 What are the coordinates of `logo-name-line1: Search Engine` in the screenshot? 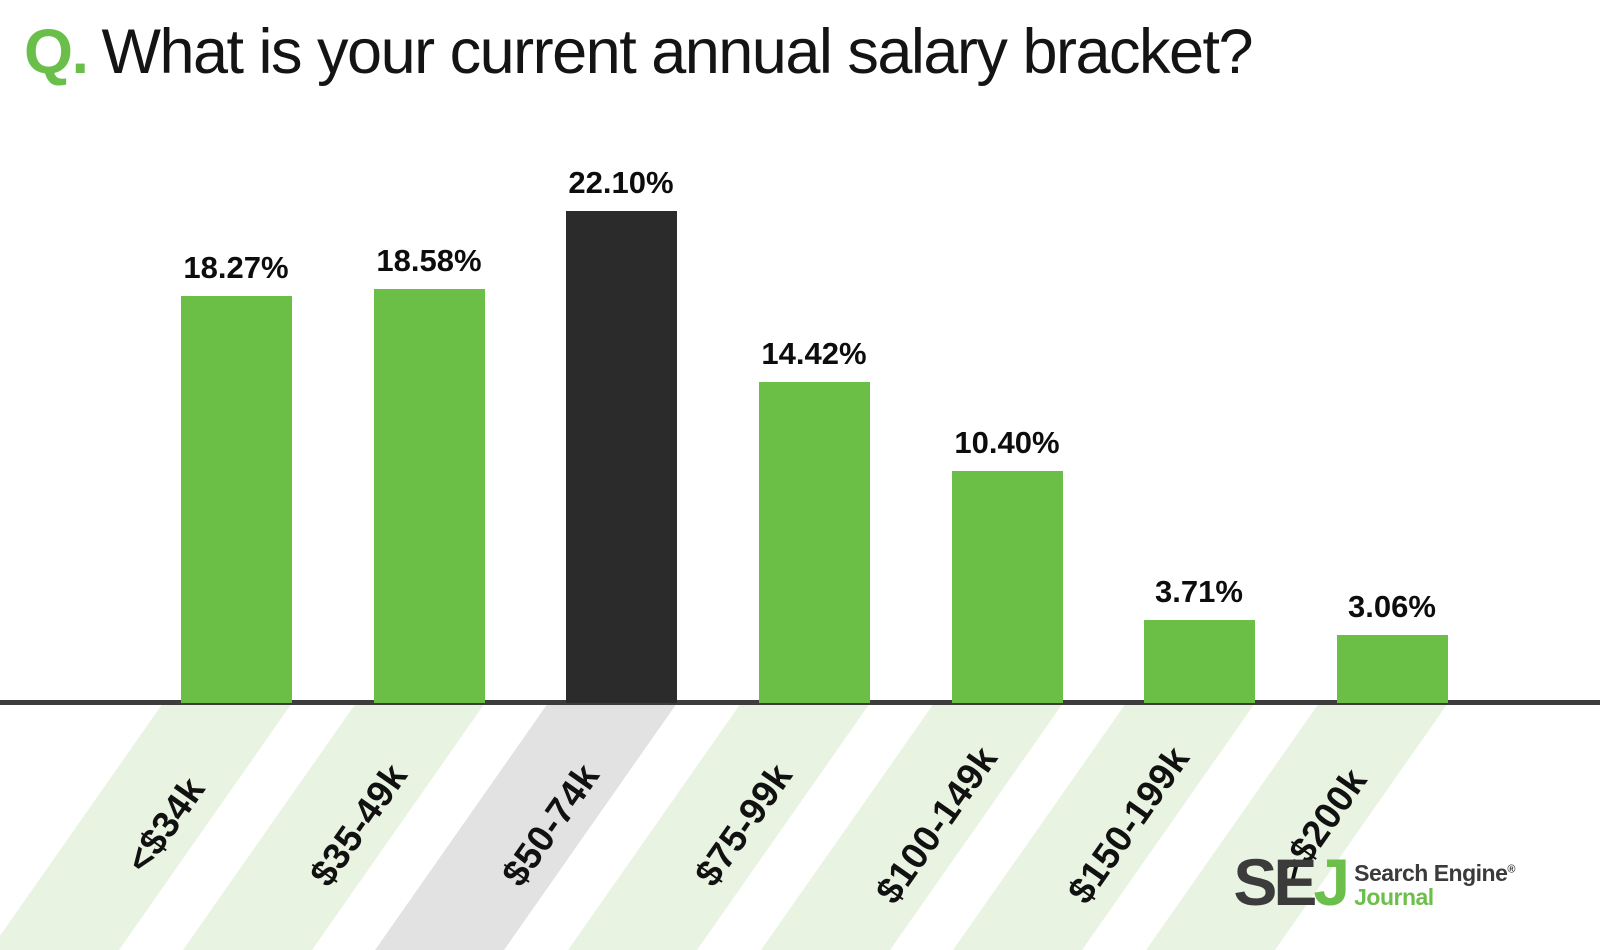 It's located at (1431, 873).